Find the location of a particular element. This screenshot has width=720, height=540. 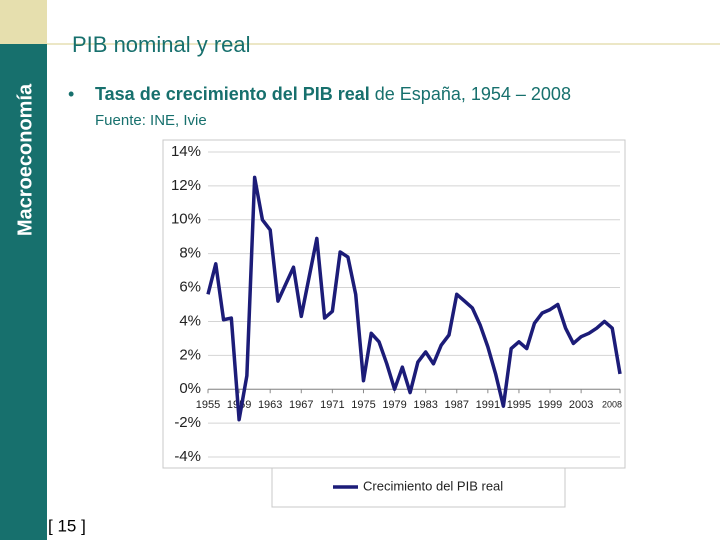

y-tick-label: 10% is located at coordinates (186, 219).